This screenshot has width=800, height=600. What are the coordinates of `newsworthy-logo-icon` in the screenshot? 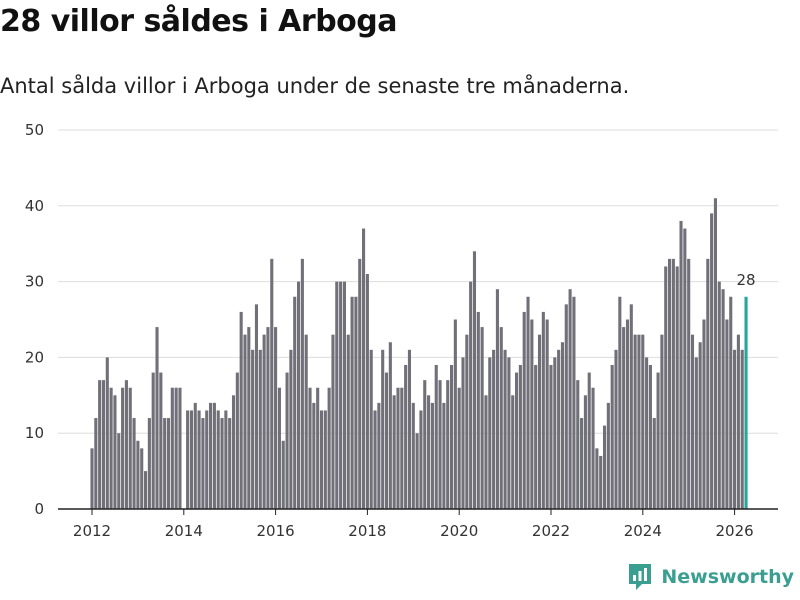 It's located at (640, 577).